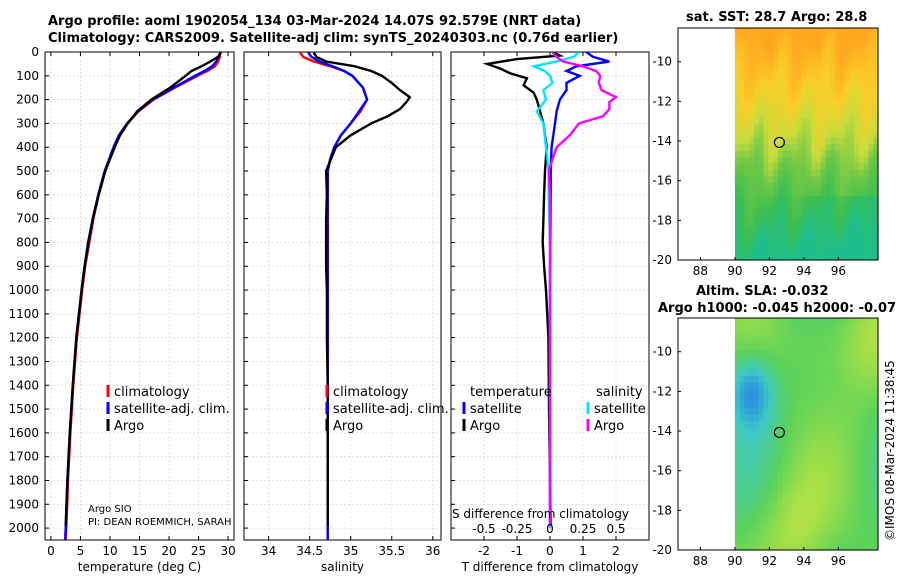 Image resolution: width=900 pixels, height=580 pixels. What do you see at coordinates (371, 392) in the screenshot?
I see `legend-label: climatology` at bounding box center [371, 392].